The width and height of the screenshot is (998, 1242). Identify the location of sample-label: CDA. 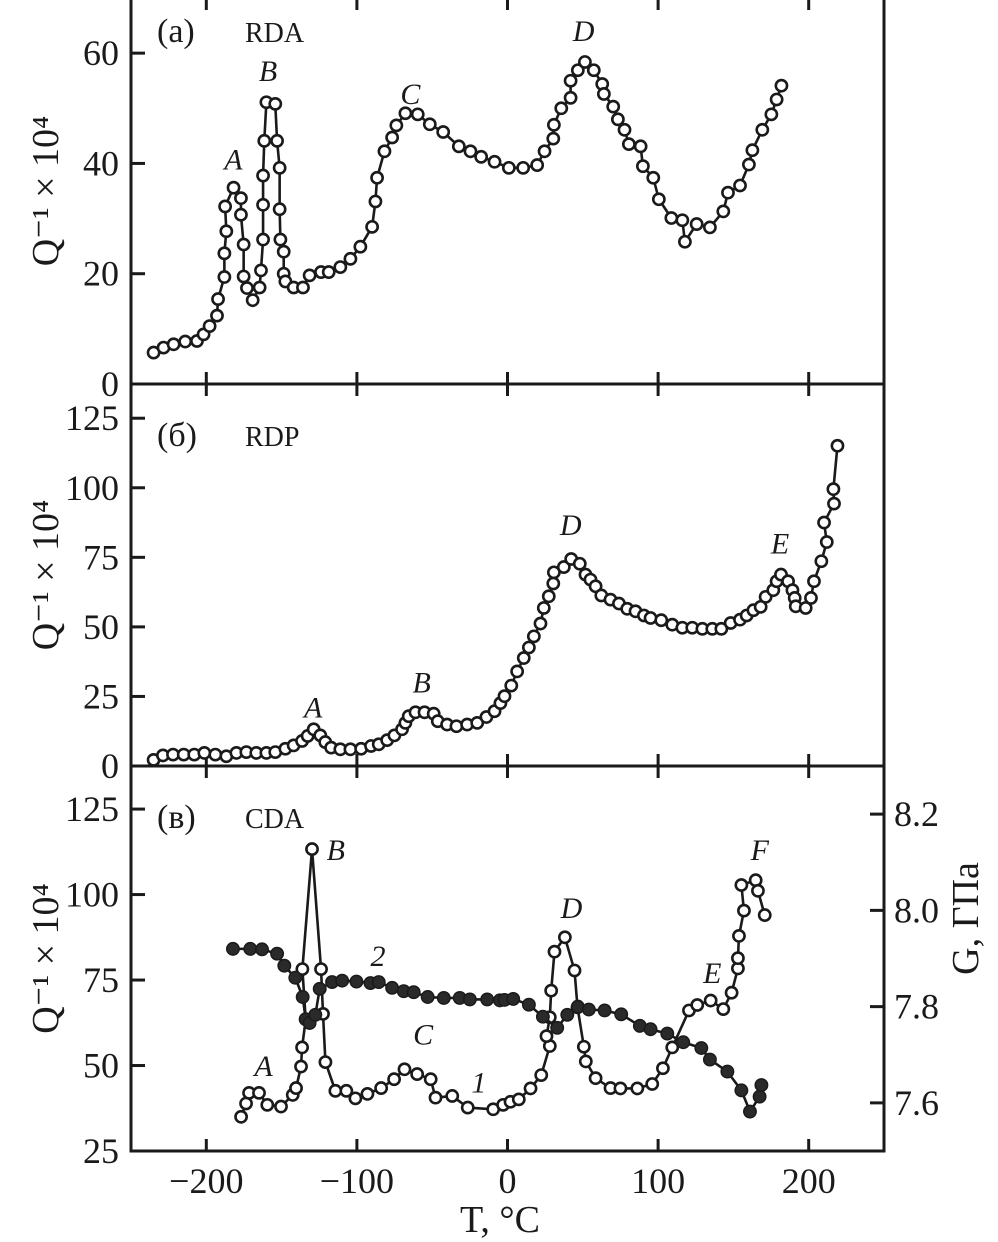
(275, 819).